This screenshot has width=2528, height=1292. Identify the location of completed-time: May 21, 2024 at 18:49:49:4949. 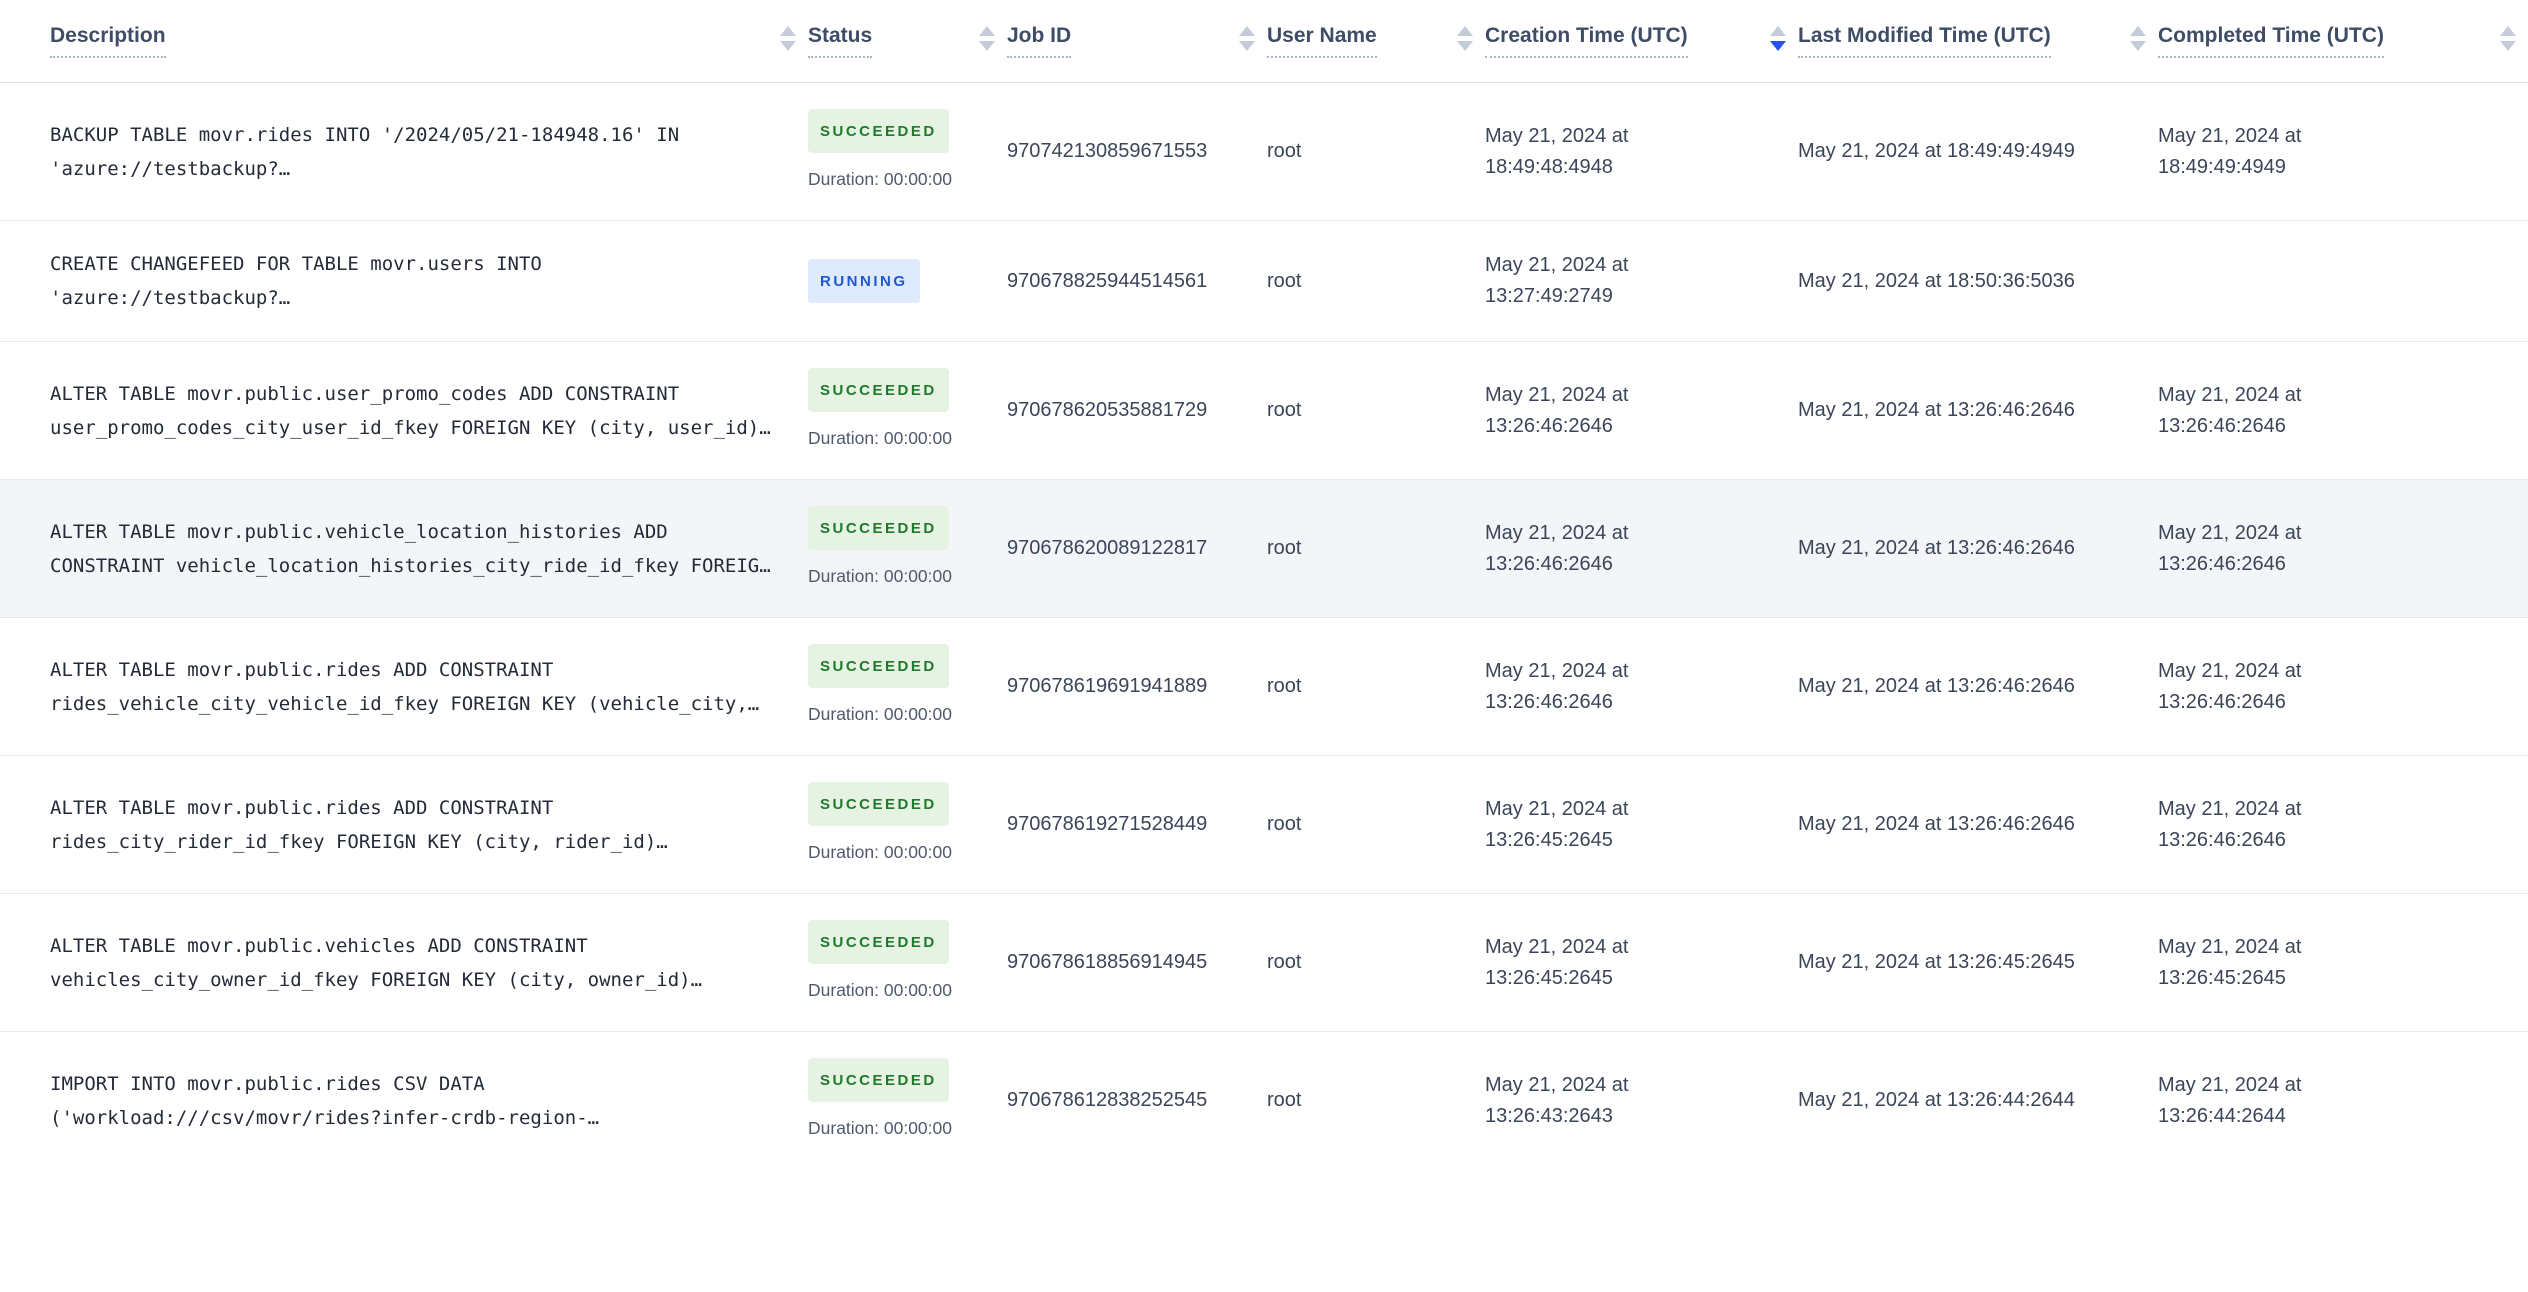
(2230, 151).